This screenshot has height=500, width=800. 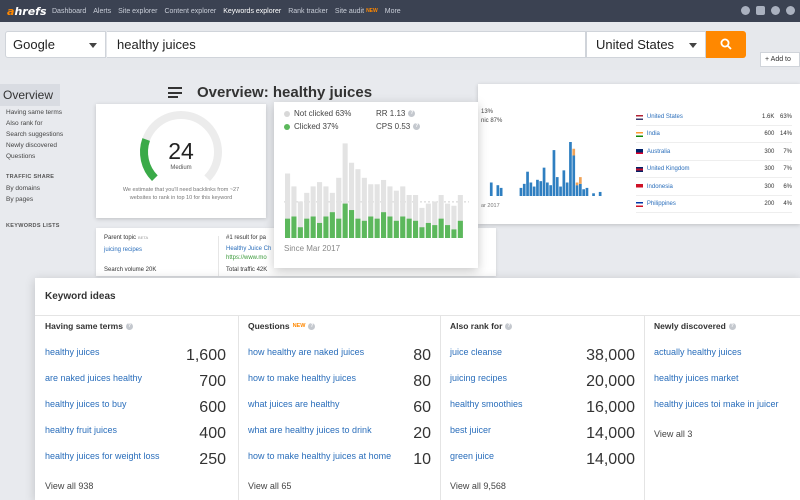 What do you see at coordinates (55, 44) in the screenshot?
I see `search-engine-select: Google` at bounding box center [55, 44].